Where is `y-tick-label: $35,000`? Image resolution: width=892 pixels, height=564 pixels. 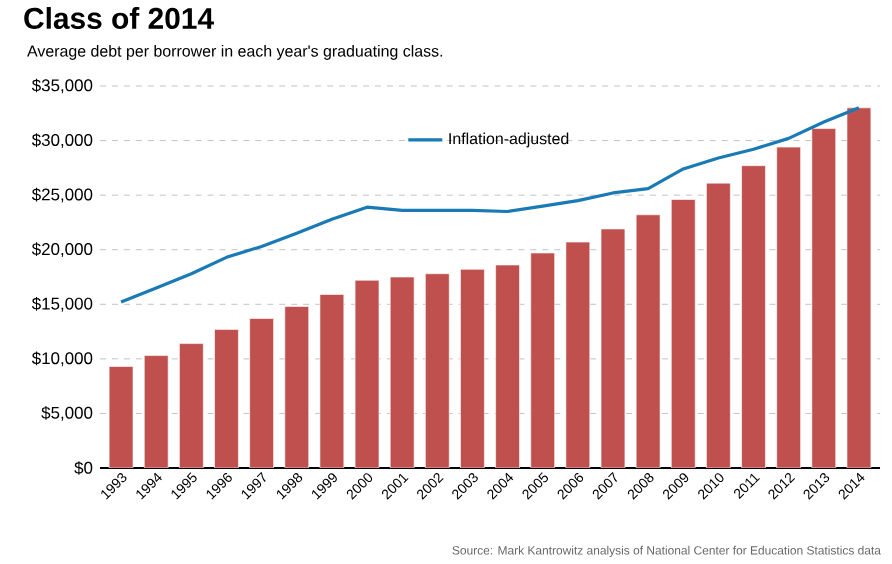 y-tick-label: $35,000 is located at coordinates (62, 86).